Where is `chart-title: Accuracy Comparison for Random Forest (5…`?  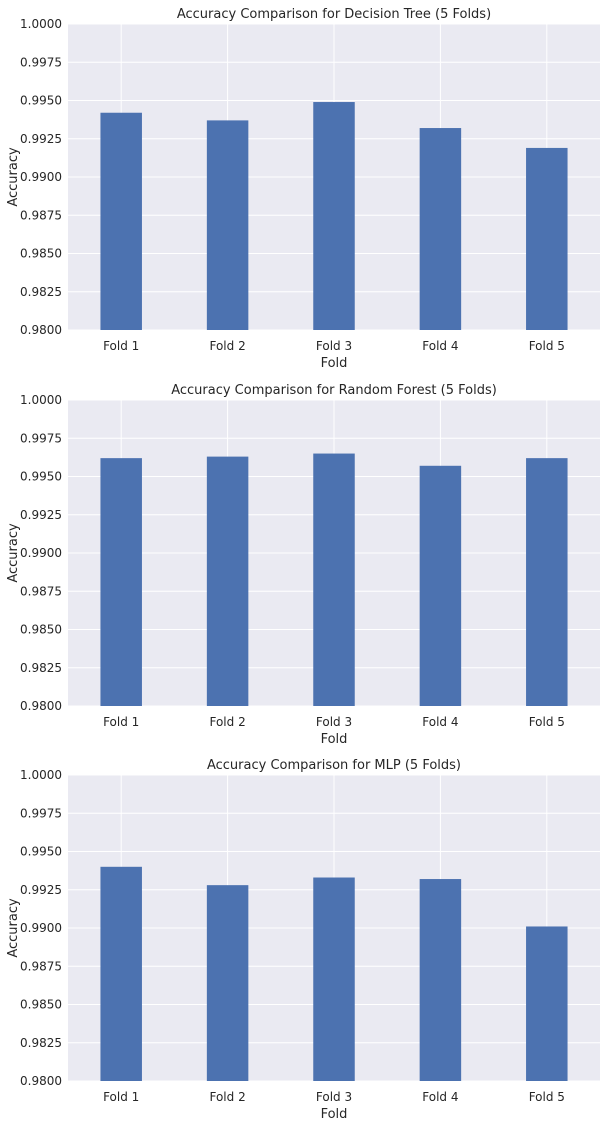
chart-title: Accuracy Comparison for Random Forest (5… is located at coordinates (334, 390).